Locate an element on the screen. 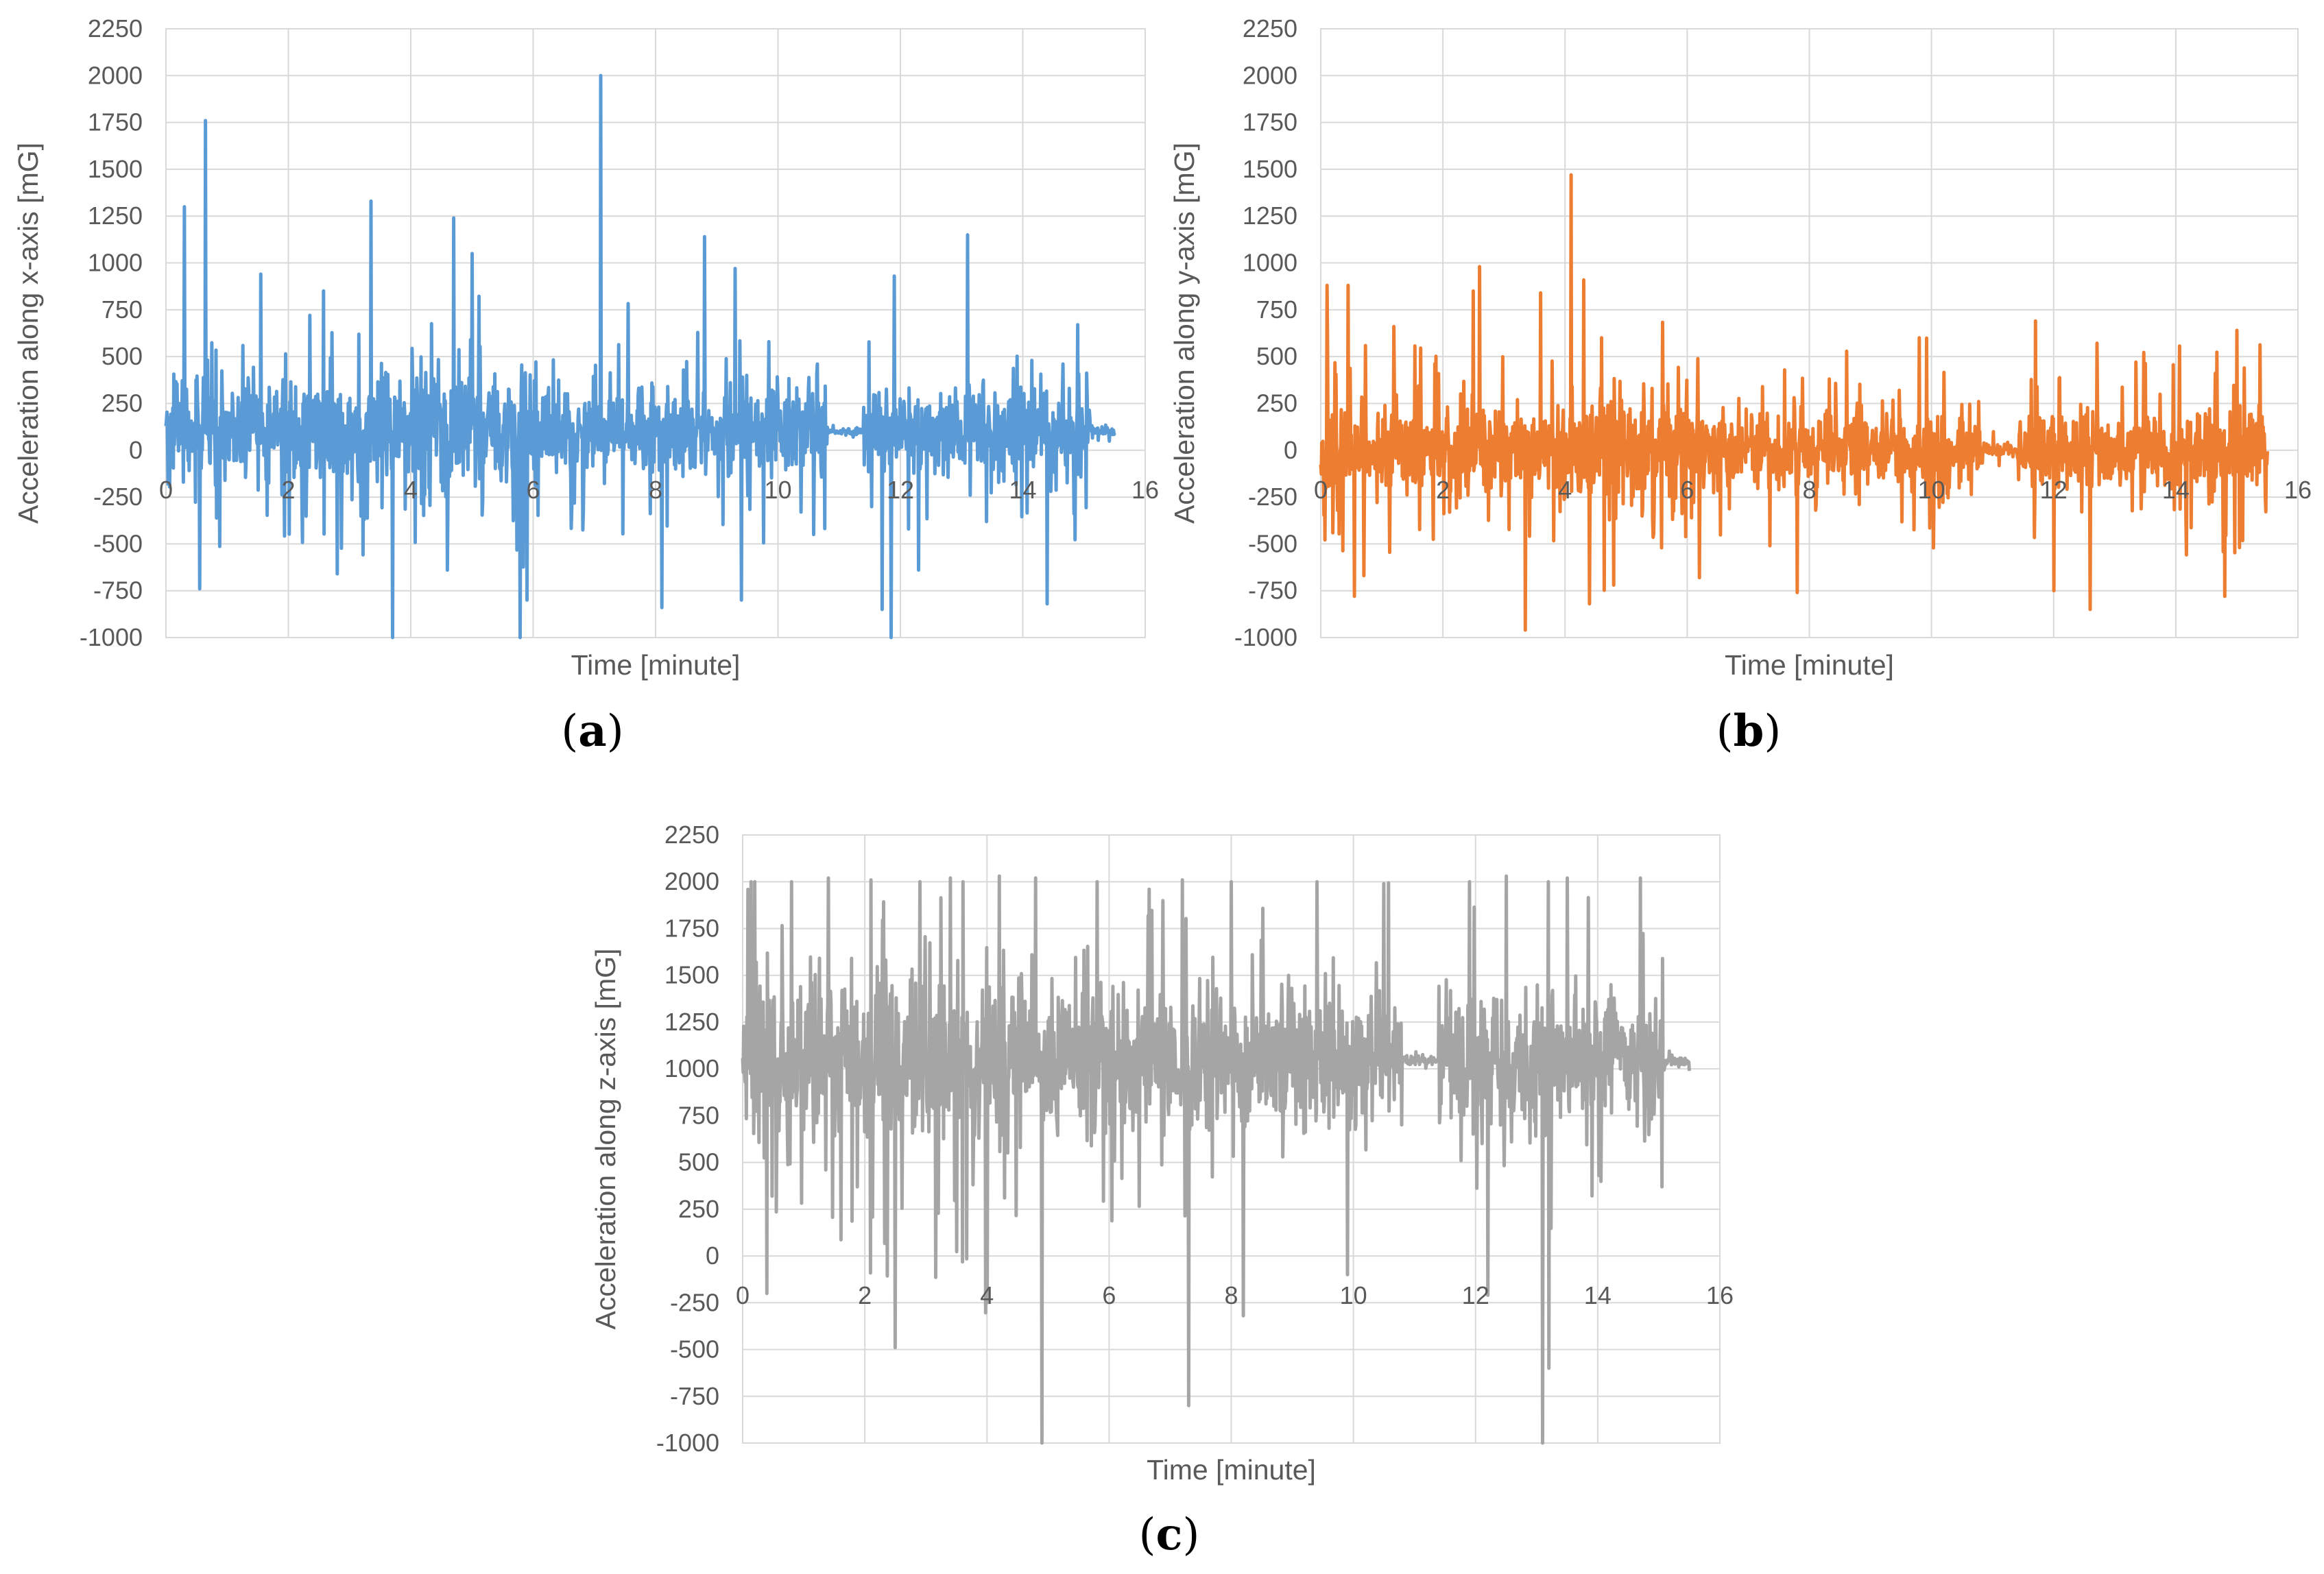 The height and width of the screenshot is (1574, 2324). panel-label: (c) is located at coordinates (1169, 1534).